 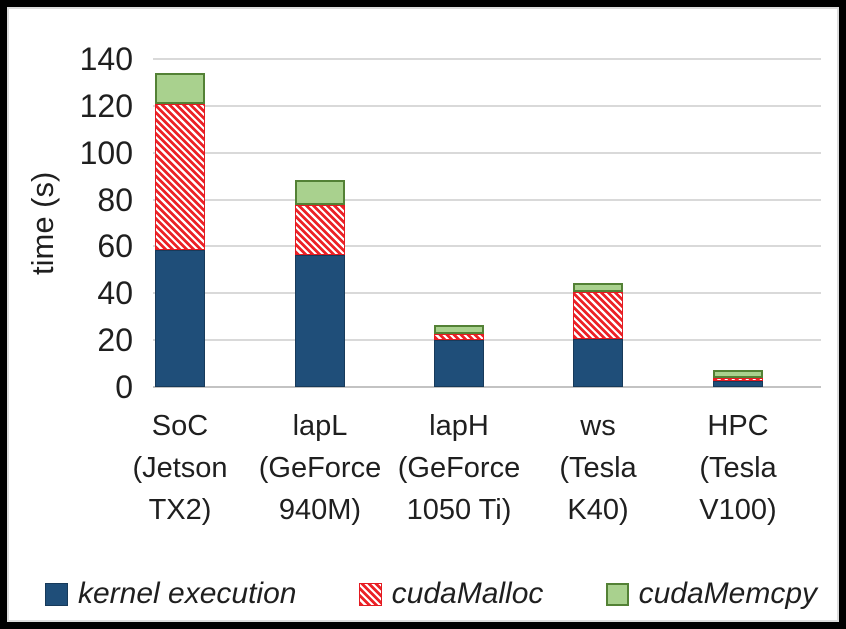 I want to click on segment-kernel-lapl, so click(x=320, y=320).